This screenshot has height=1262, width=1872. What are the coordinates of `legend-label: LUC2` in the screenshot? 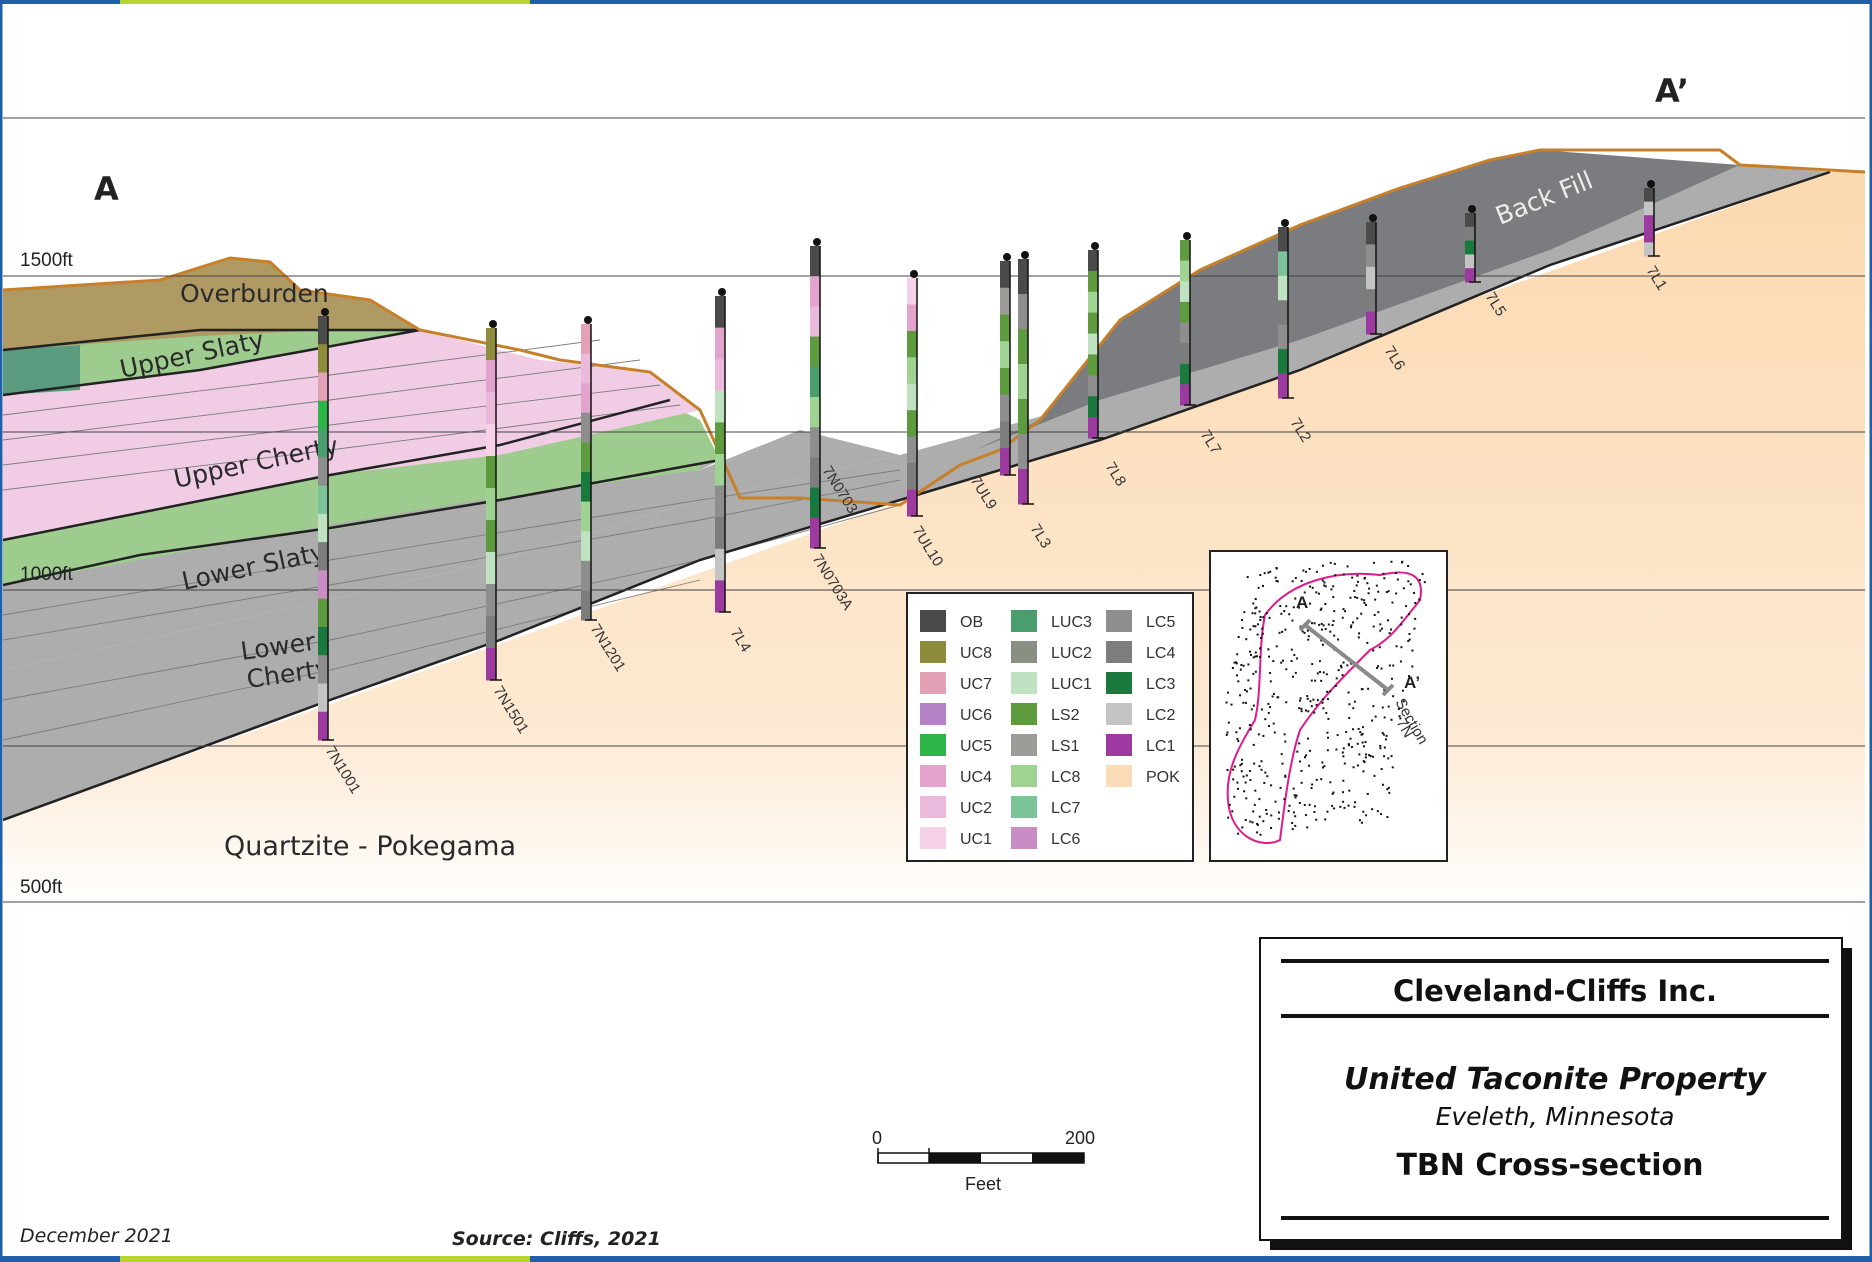 It's located at (1071, 653).